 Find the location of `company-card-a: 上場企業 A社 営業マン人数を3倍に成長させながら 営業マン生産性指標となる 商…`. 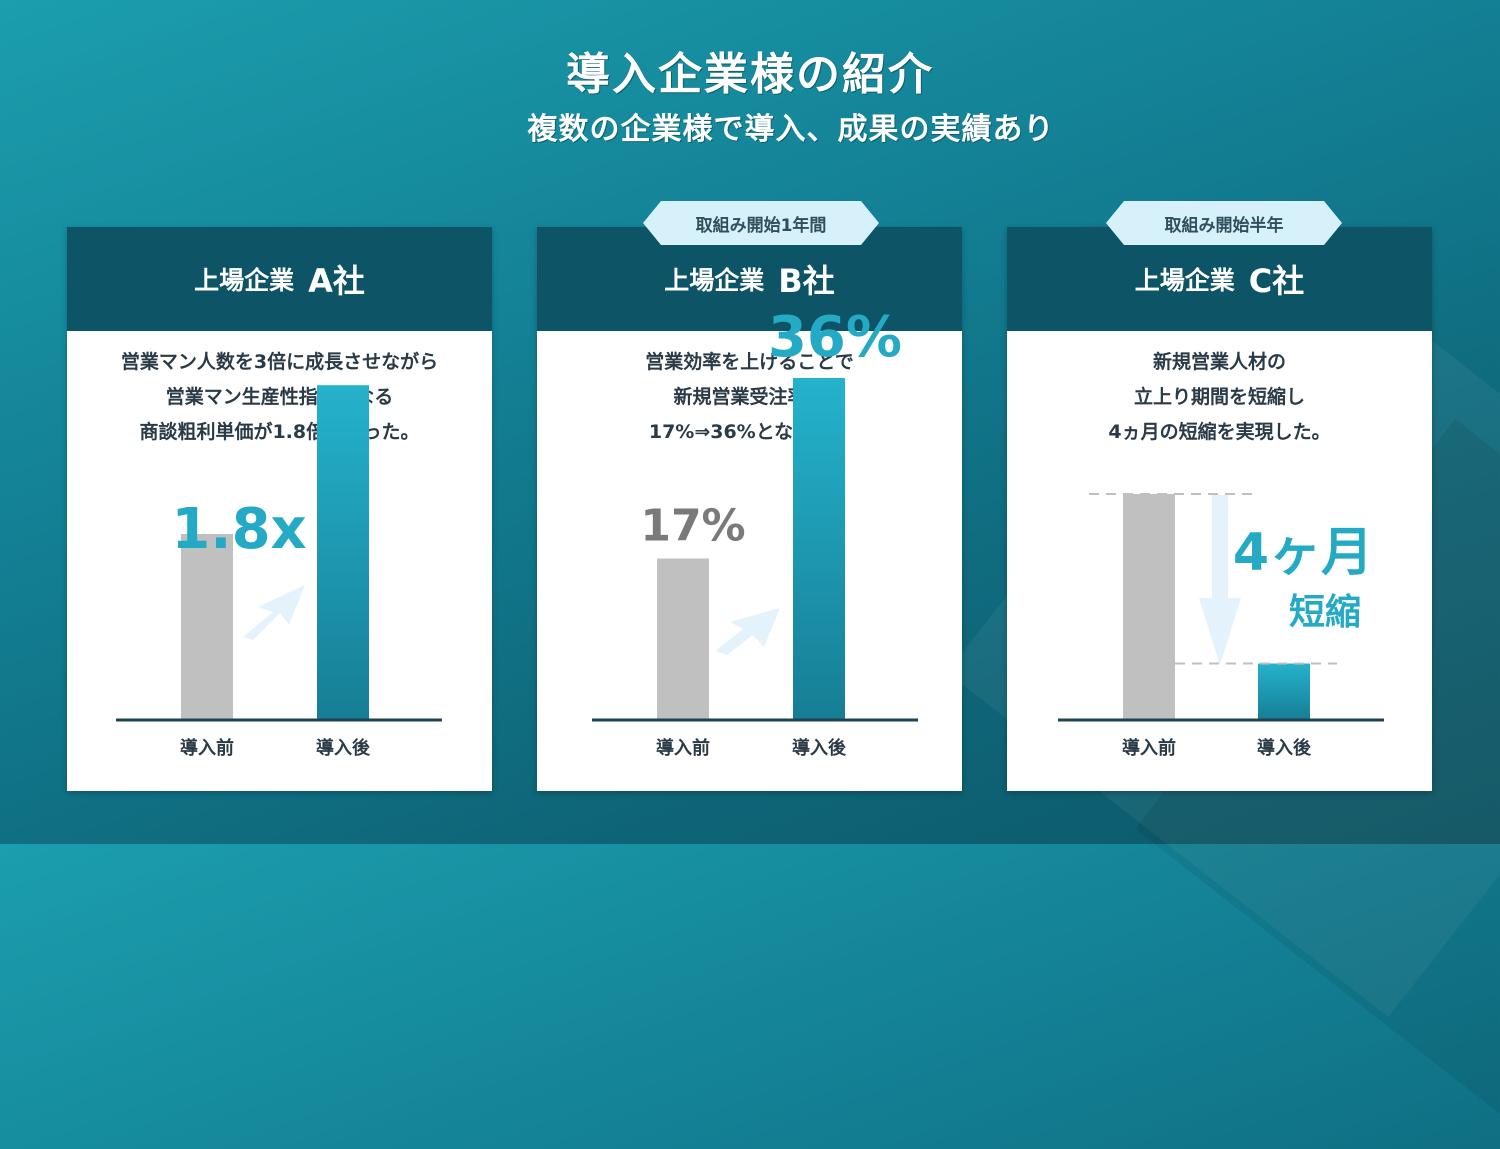

company-card-a: 上場企業 A社 営業マン人数を3倍に成長させながら 営業マン生産性指標となる 商… is located at coordinates (279, 509).